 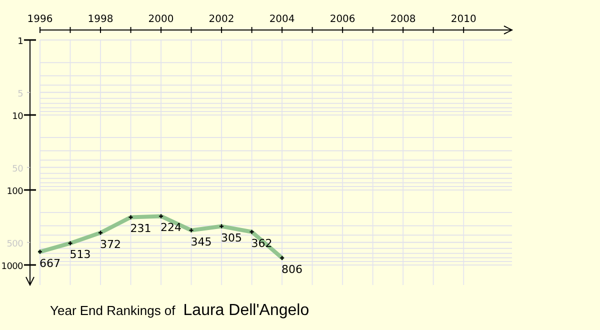 I want to click on data-label: 362, so click(x=261, y=243).